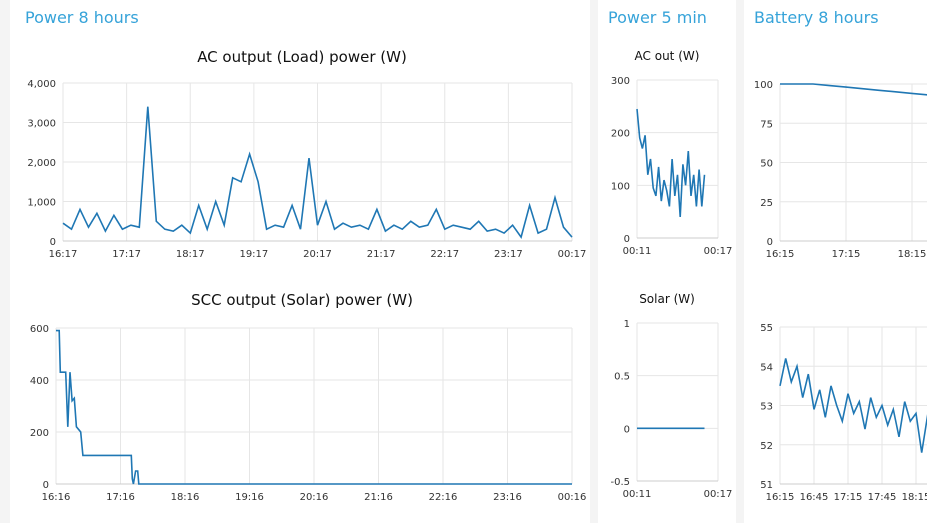  What do you see at coordinates (444, 254) in the screenshot?
I see `x-tick-label: 22:17` at bounding box center [444, 254].